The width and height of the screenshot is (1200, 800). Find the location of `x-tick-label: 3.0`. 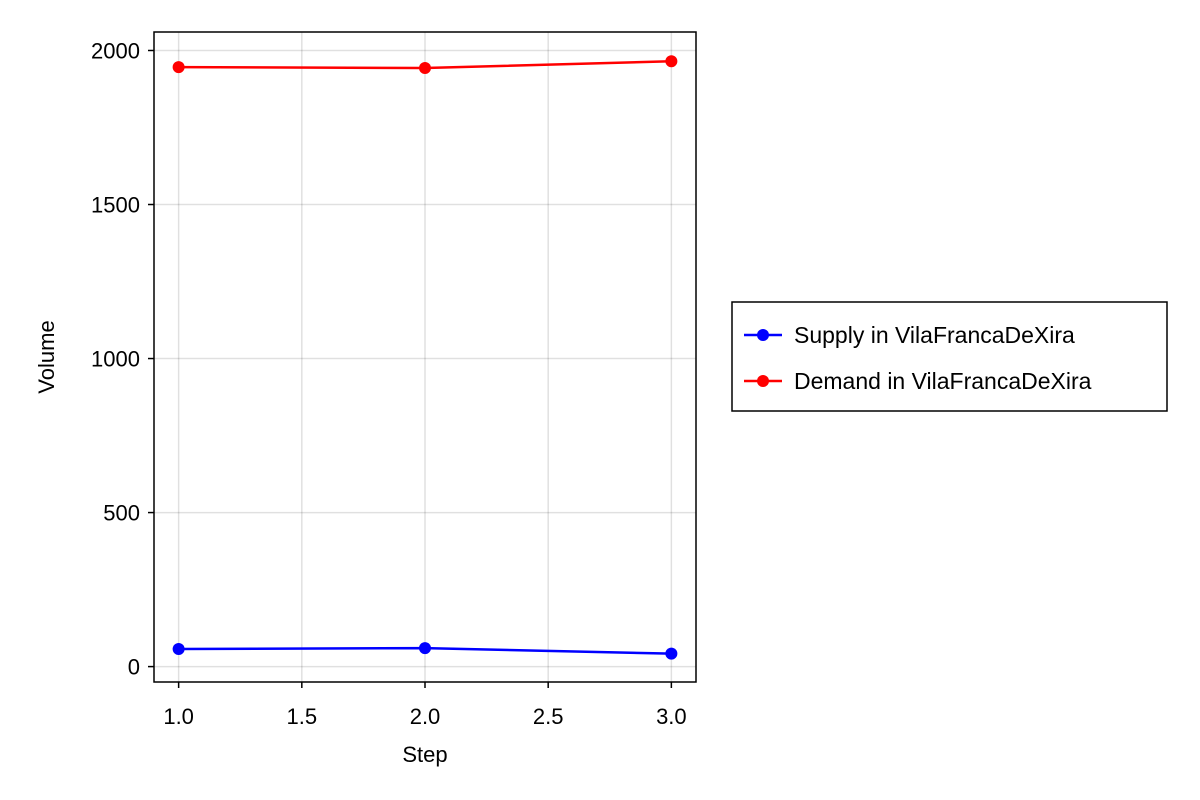

x-tick-label: 3.0 is located at coordinates (671, 716).